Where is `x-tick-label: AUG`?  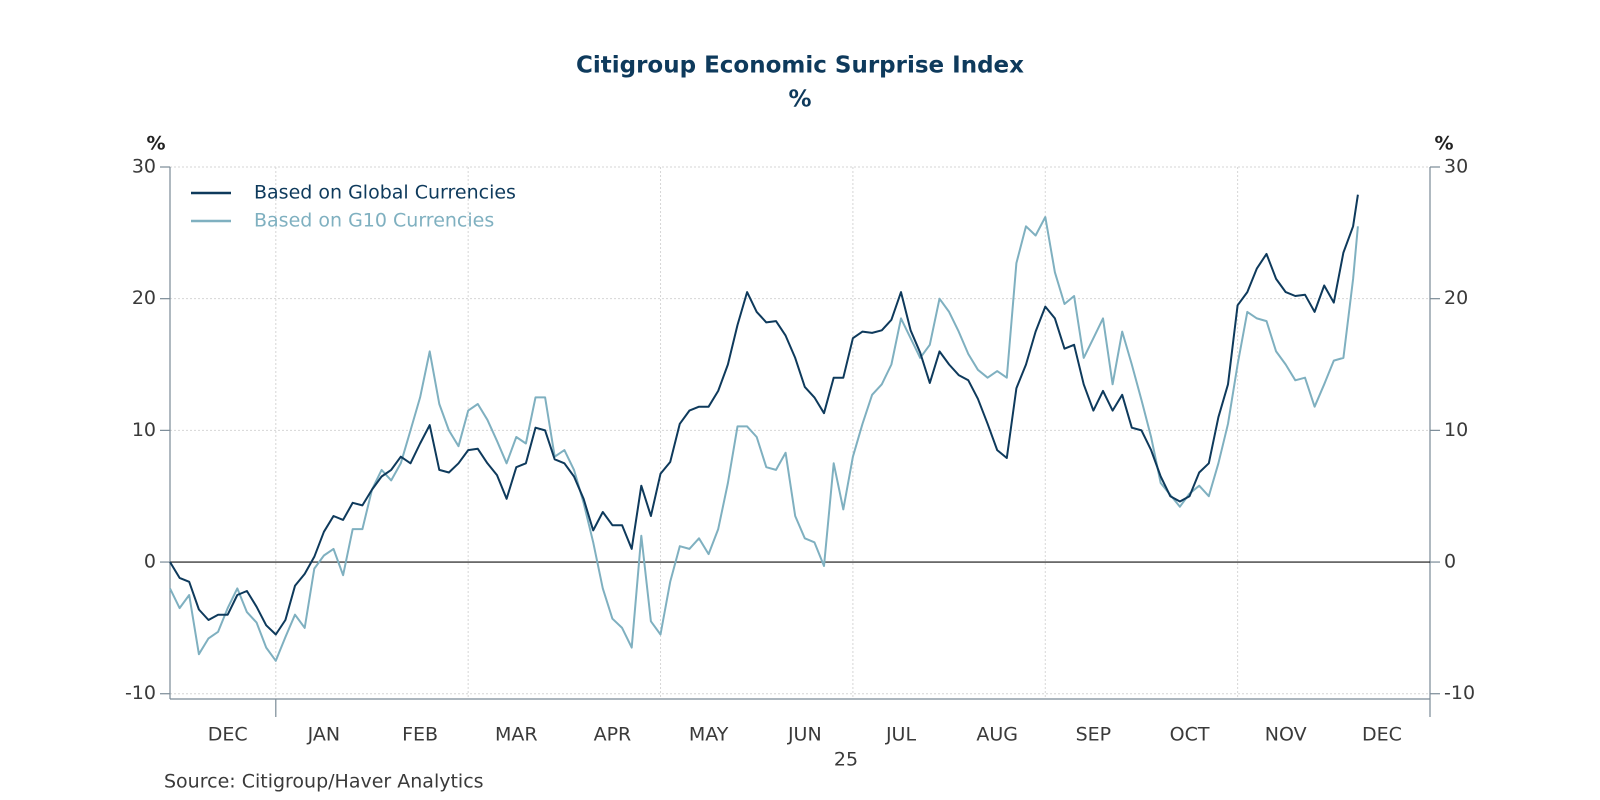 x-tick-label: AUG is located at coordinates (997, 735).